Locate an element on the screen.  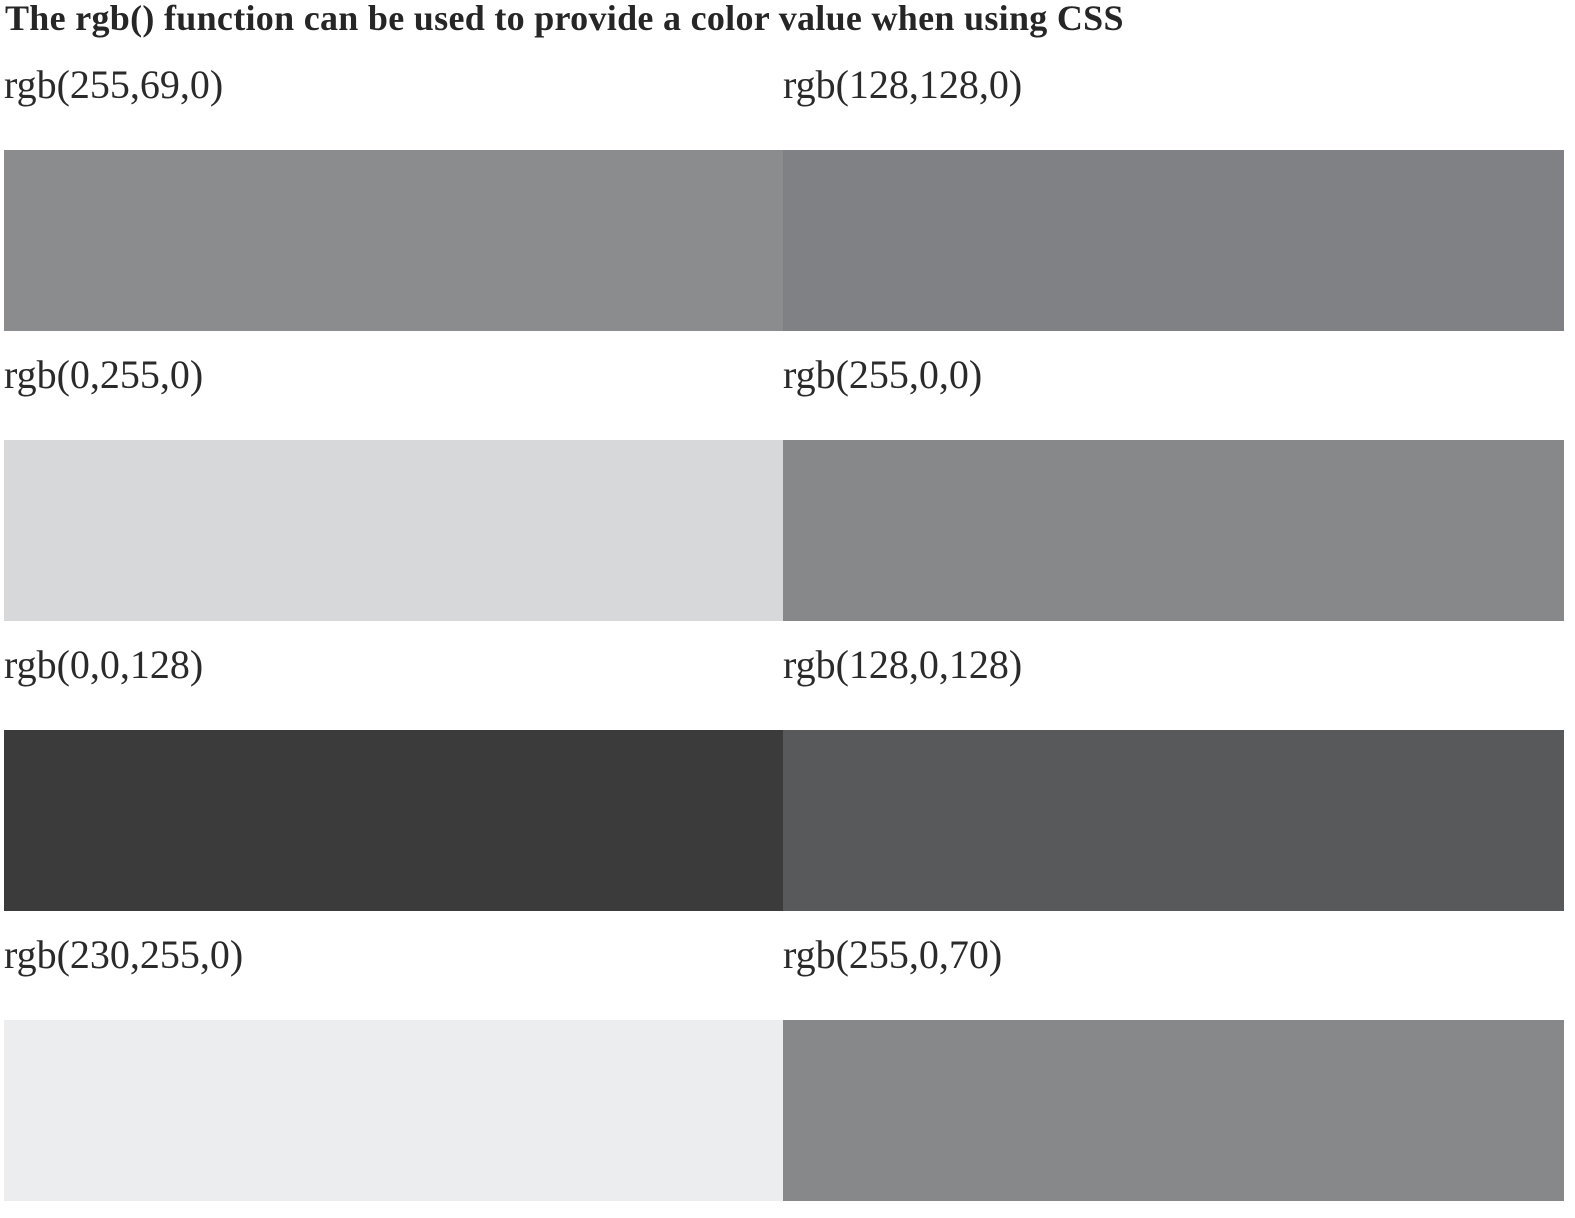
swatch-cell: rgb(128,128,0) is located at coordinates (1173, 203).